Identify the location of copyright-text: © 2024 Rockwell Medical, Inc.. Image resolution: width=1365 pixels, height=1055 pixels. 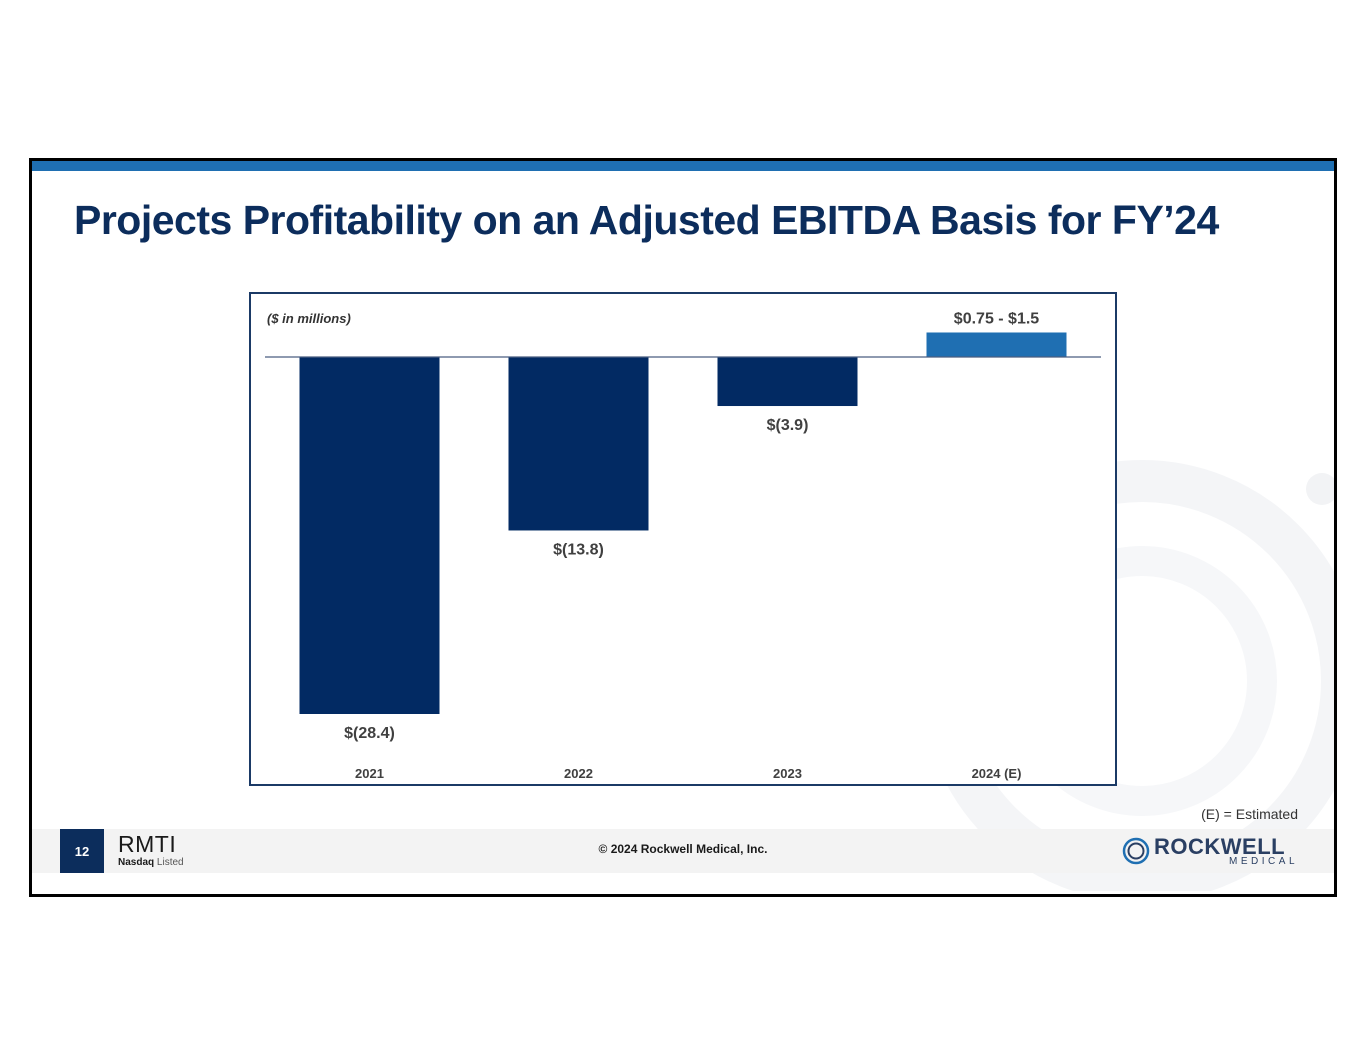
(683, 849).